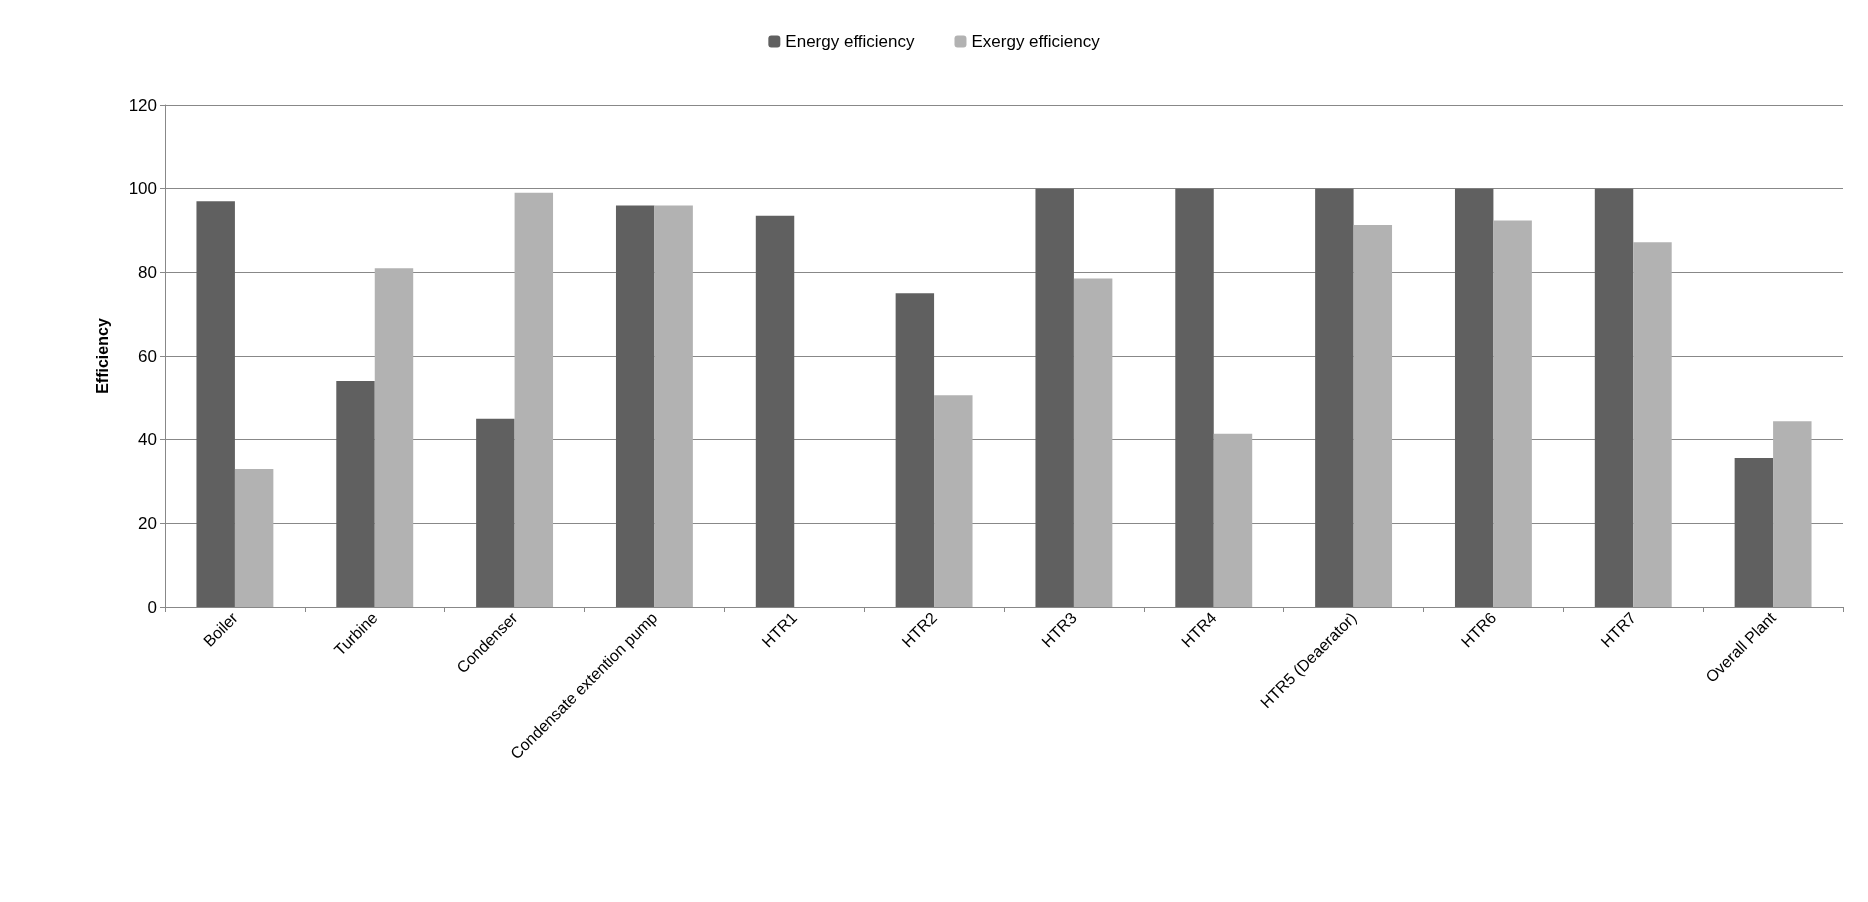 The image size is (1868, 902). Describe the element at coordinates (147, 272) in the screenshot. I see `y-tick-label: 80` at that location.